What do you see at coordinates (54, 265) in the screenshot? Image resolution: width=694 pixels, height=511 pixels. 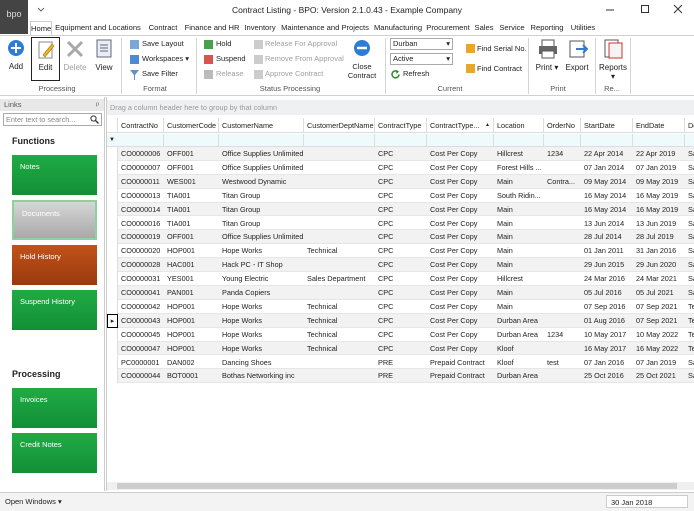 I see `hold-history-tile: Hold History` at bounding box center [54, 265].